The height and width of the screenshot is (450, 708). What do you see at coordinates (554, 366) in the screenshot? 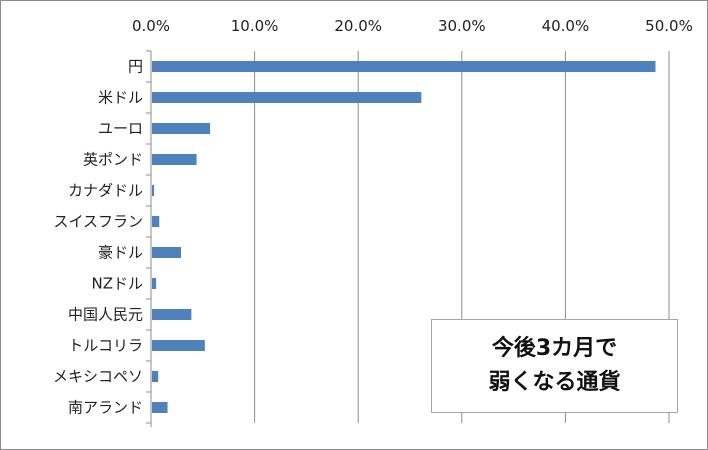
I see `chart-title-box: 今後3カ月で 弱くなる通貨` at bounding box center [554, 366].